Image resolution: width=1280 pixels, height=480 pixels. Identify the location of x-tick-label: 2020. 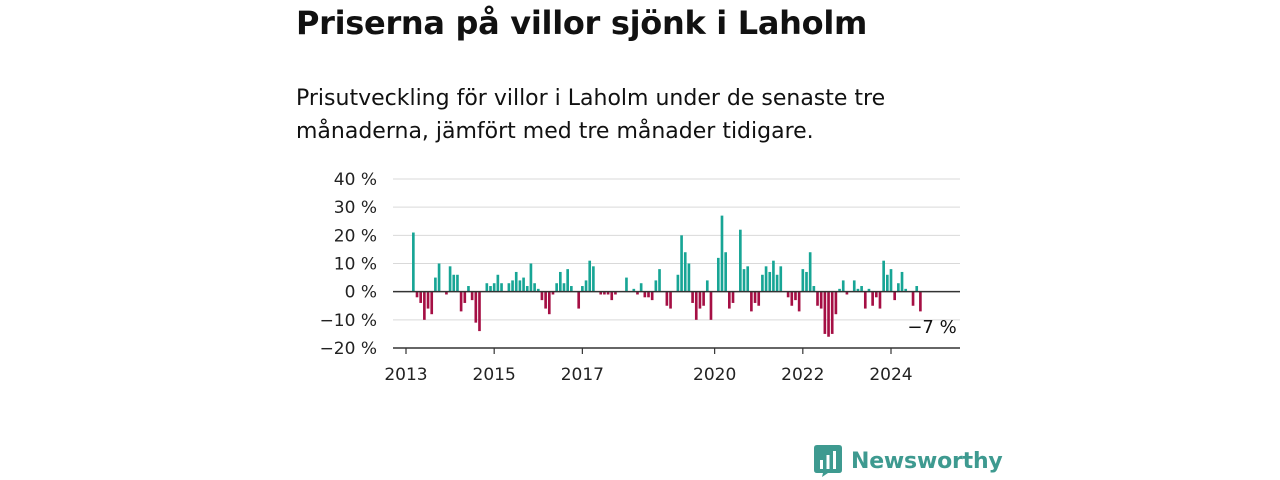
(714, 375).